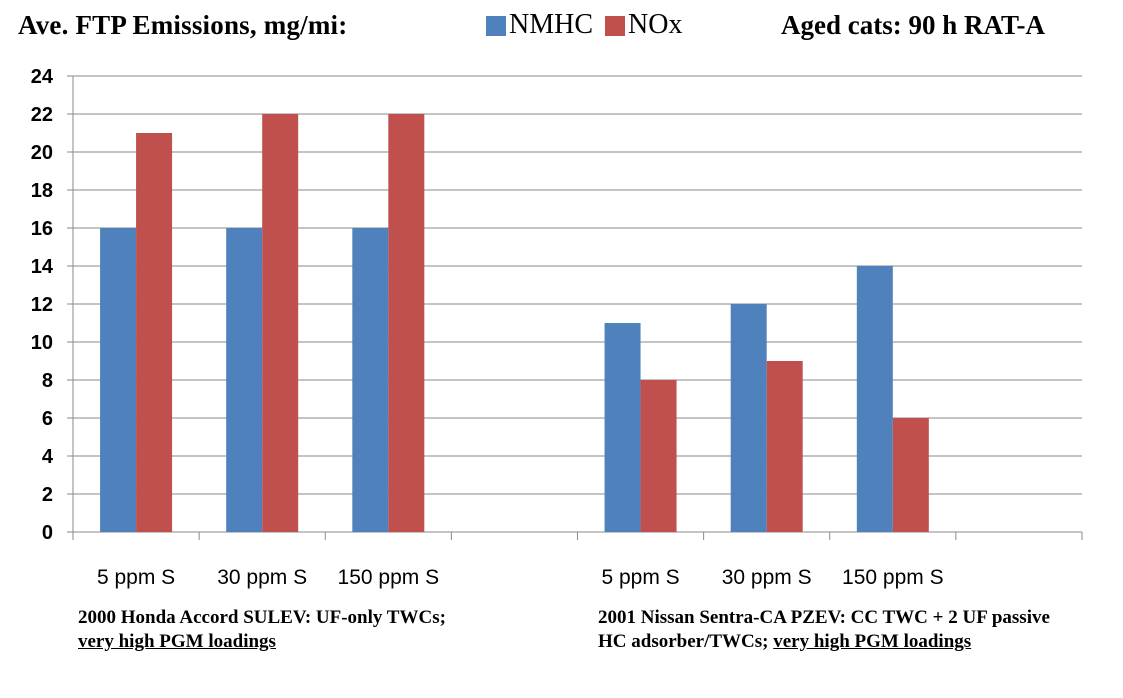 This screenshot has height=698, width=1123. What do you see at coordinates (42, 267) in the screenshot?
I see `y-tick-label-14: 14` at bounding box center [42, 267].